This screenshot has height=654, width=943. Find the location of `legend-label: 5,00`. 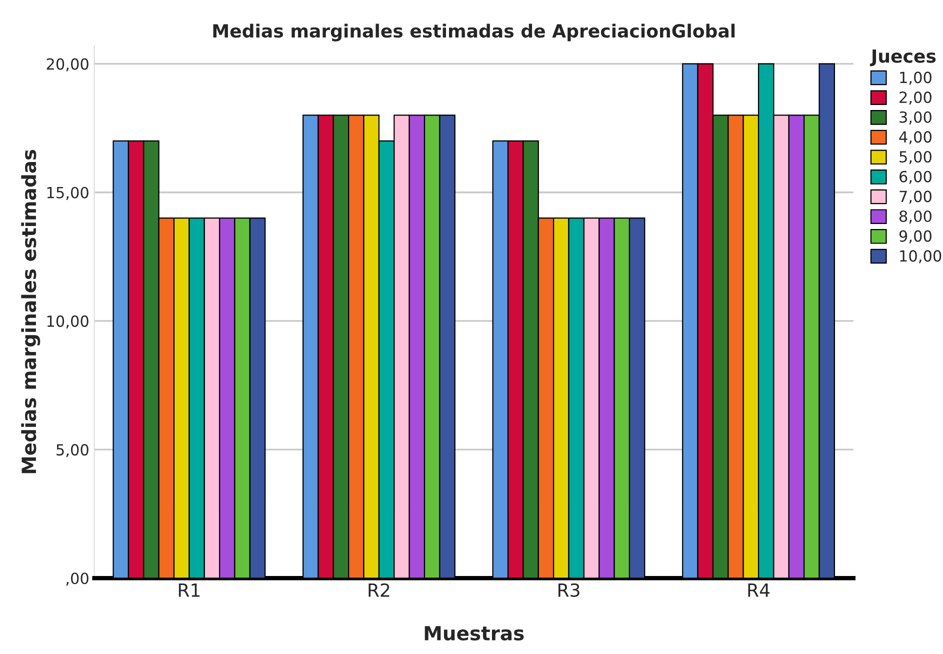

legend-label: 5,00 is located at coordinates (916, 157).